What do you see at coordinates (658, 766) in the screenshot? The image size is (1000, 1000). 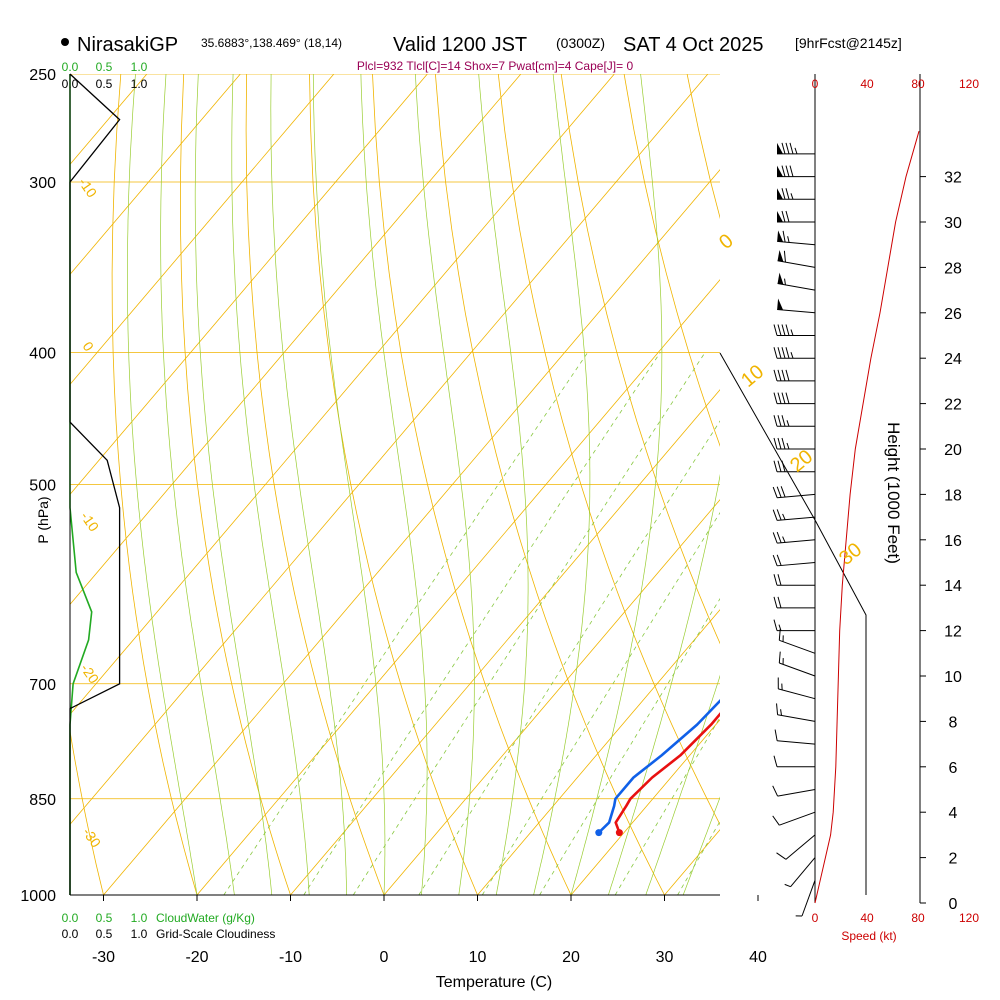 I see `dewpoint-line` at bounding box center [658, 766].